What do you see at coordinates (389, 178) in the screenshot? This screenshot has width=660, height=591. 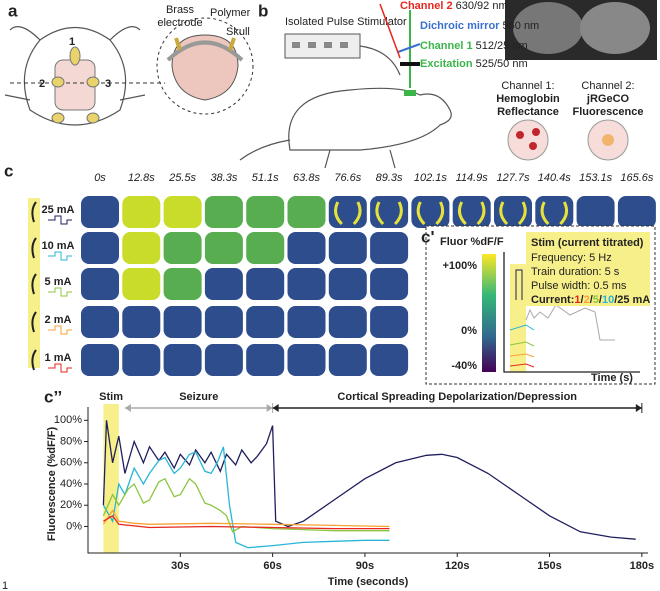 I see `time-label: 89.3s` at bounding box center [389, 178].